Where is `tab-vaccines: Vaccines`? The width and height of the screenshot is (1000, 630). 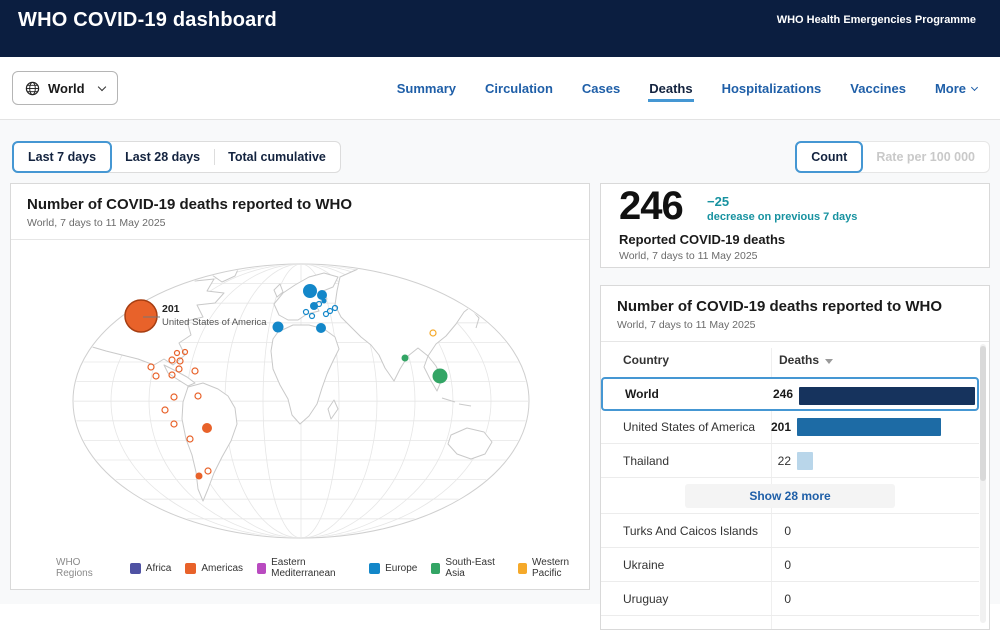
tab-vaccines: Vaccines is located at coordinates (878, 88).